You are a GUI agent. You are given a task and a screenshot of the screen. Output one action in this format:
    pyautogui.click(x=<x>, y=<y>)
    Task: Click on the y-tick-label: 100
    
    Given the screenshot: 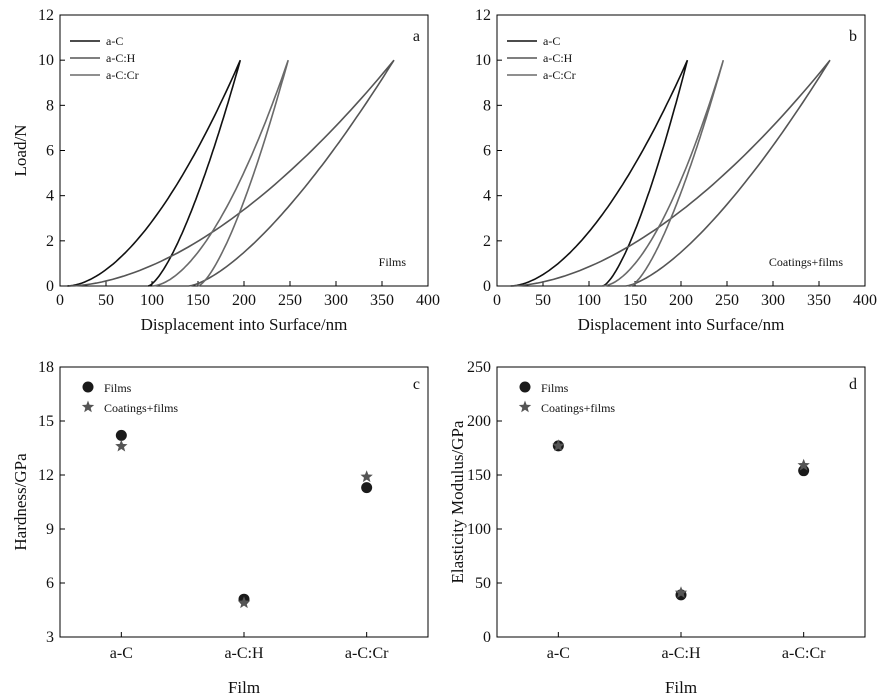 What is the action you would take?
    pyautogui.click(x=479, y=529)
    